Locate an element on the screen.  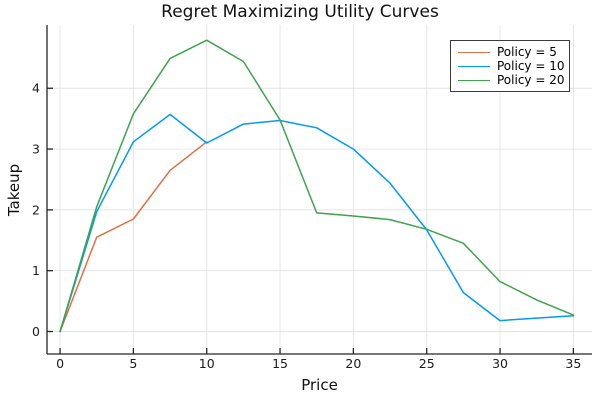
chart-title: Regret Maximizing Utility Curves is located at coordinates (300, 12).